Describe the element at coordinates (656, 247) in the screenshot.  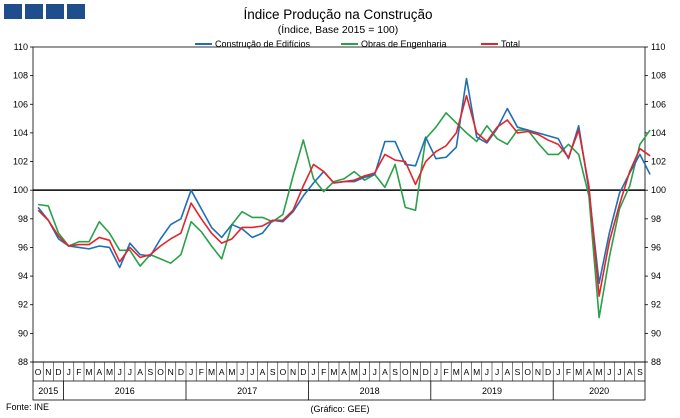
I see `y-tick-label-right: 96` at that location.